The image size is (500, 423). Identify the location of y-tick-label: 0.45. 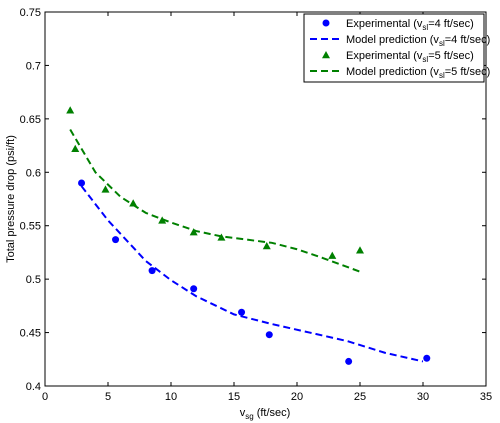
(30, 334).